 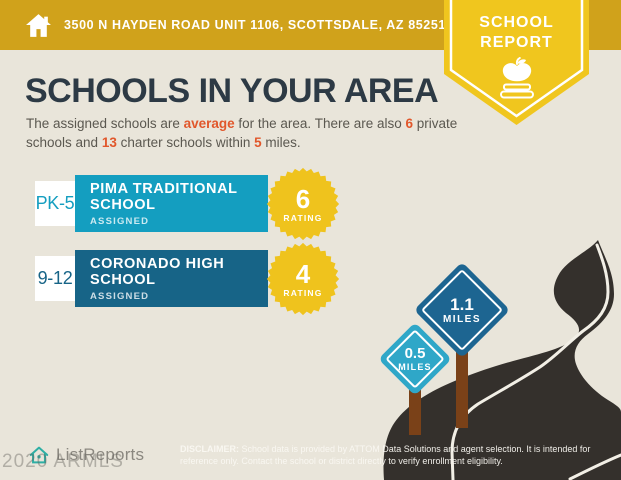 I want to click on brand-name: ListReports, so click(x=100, y=454).